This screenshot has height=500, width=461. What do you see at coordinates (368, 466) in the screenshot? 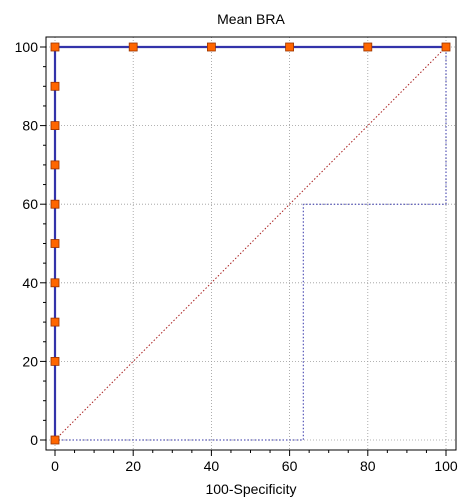
I see `x-tick-label-4: 80` at bounding box center [368, 466].